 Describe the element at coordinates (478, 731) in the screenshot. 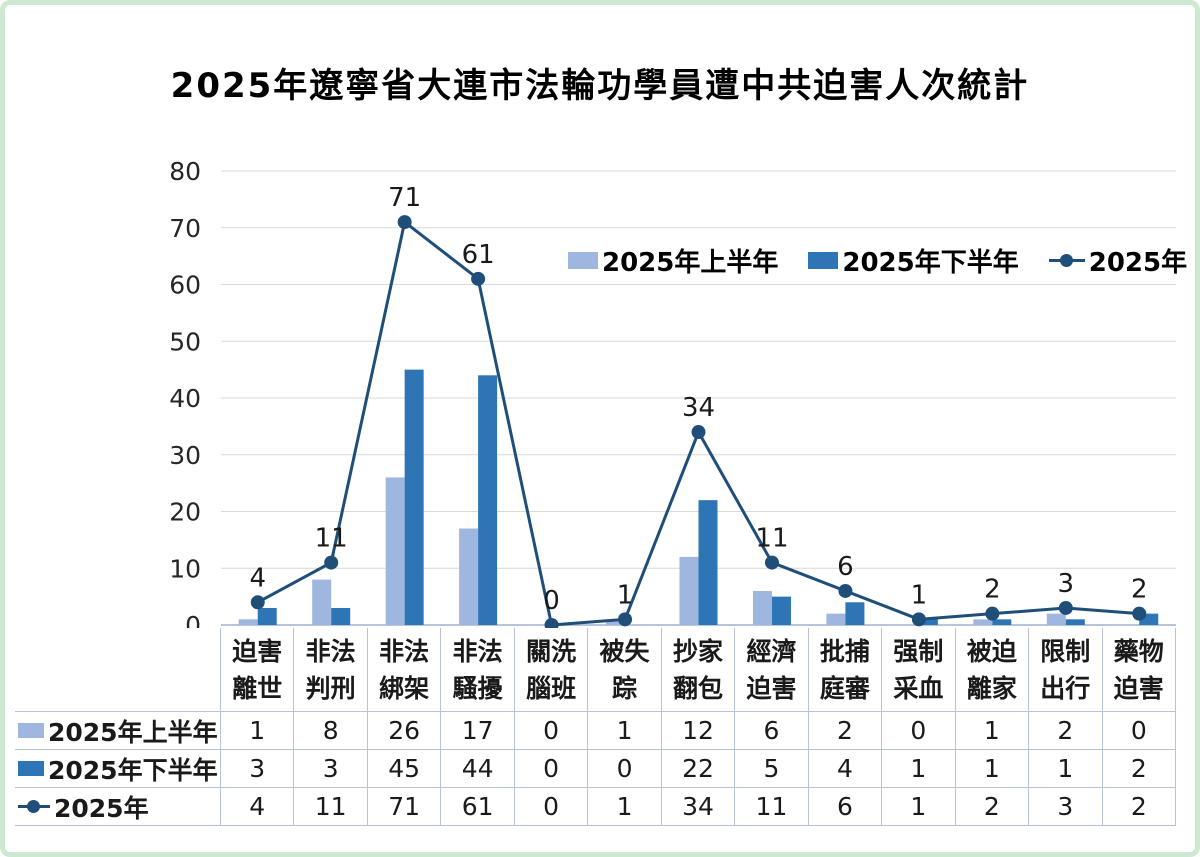

I see `value-cell-2025年上半年-非法騷擾: 17` at that location.